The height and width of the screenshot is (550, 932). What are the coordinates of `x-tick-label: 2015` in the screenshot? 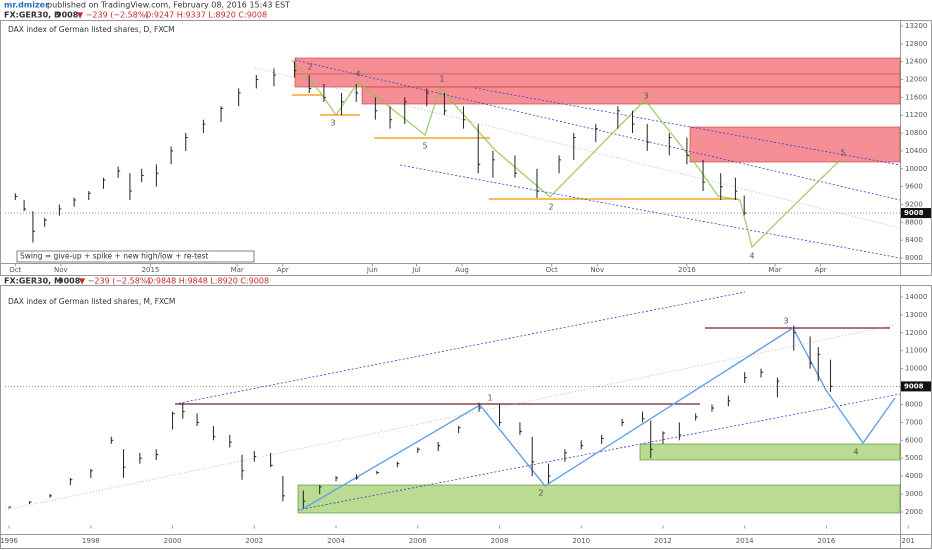 It's located at (151, 270).